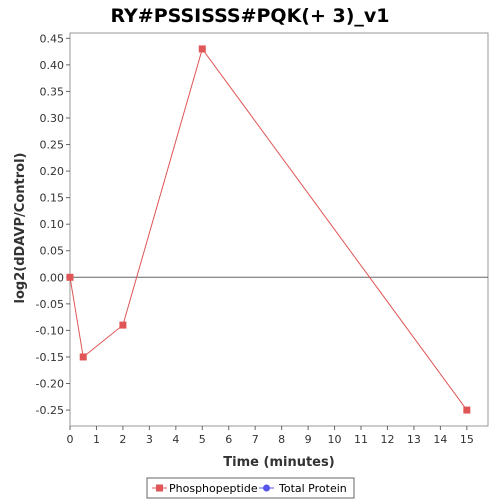  Describe the element at coordinates (52, 171) in the screenshot. I see `y-tick-label: 0.20` at that location.